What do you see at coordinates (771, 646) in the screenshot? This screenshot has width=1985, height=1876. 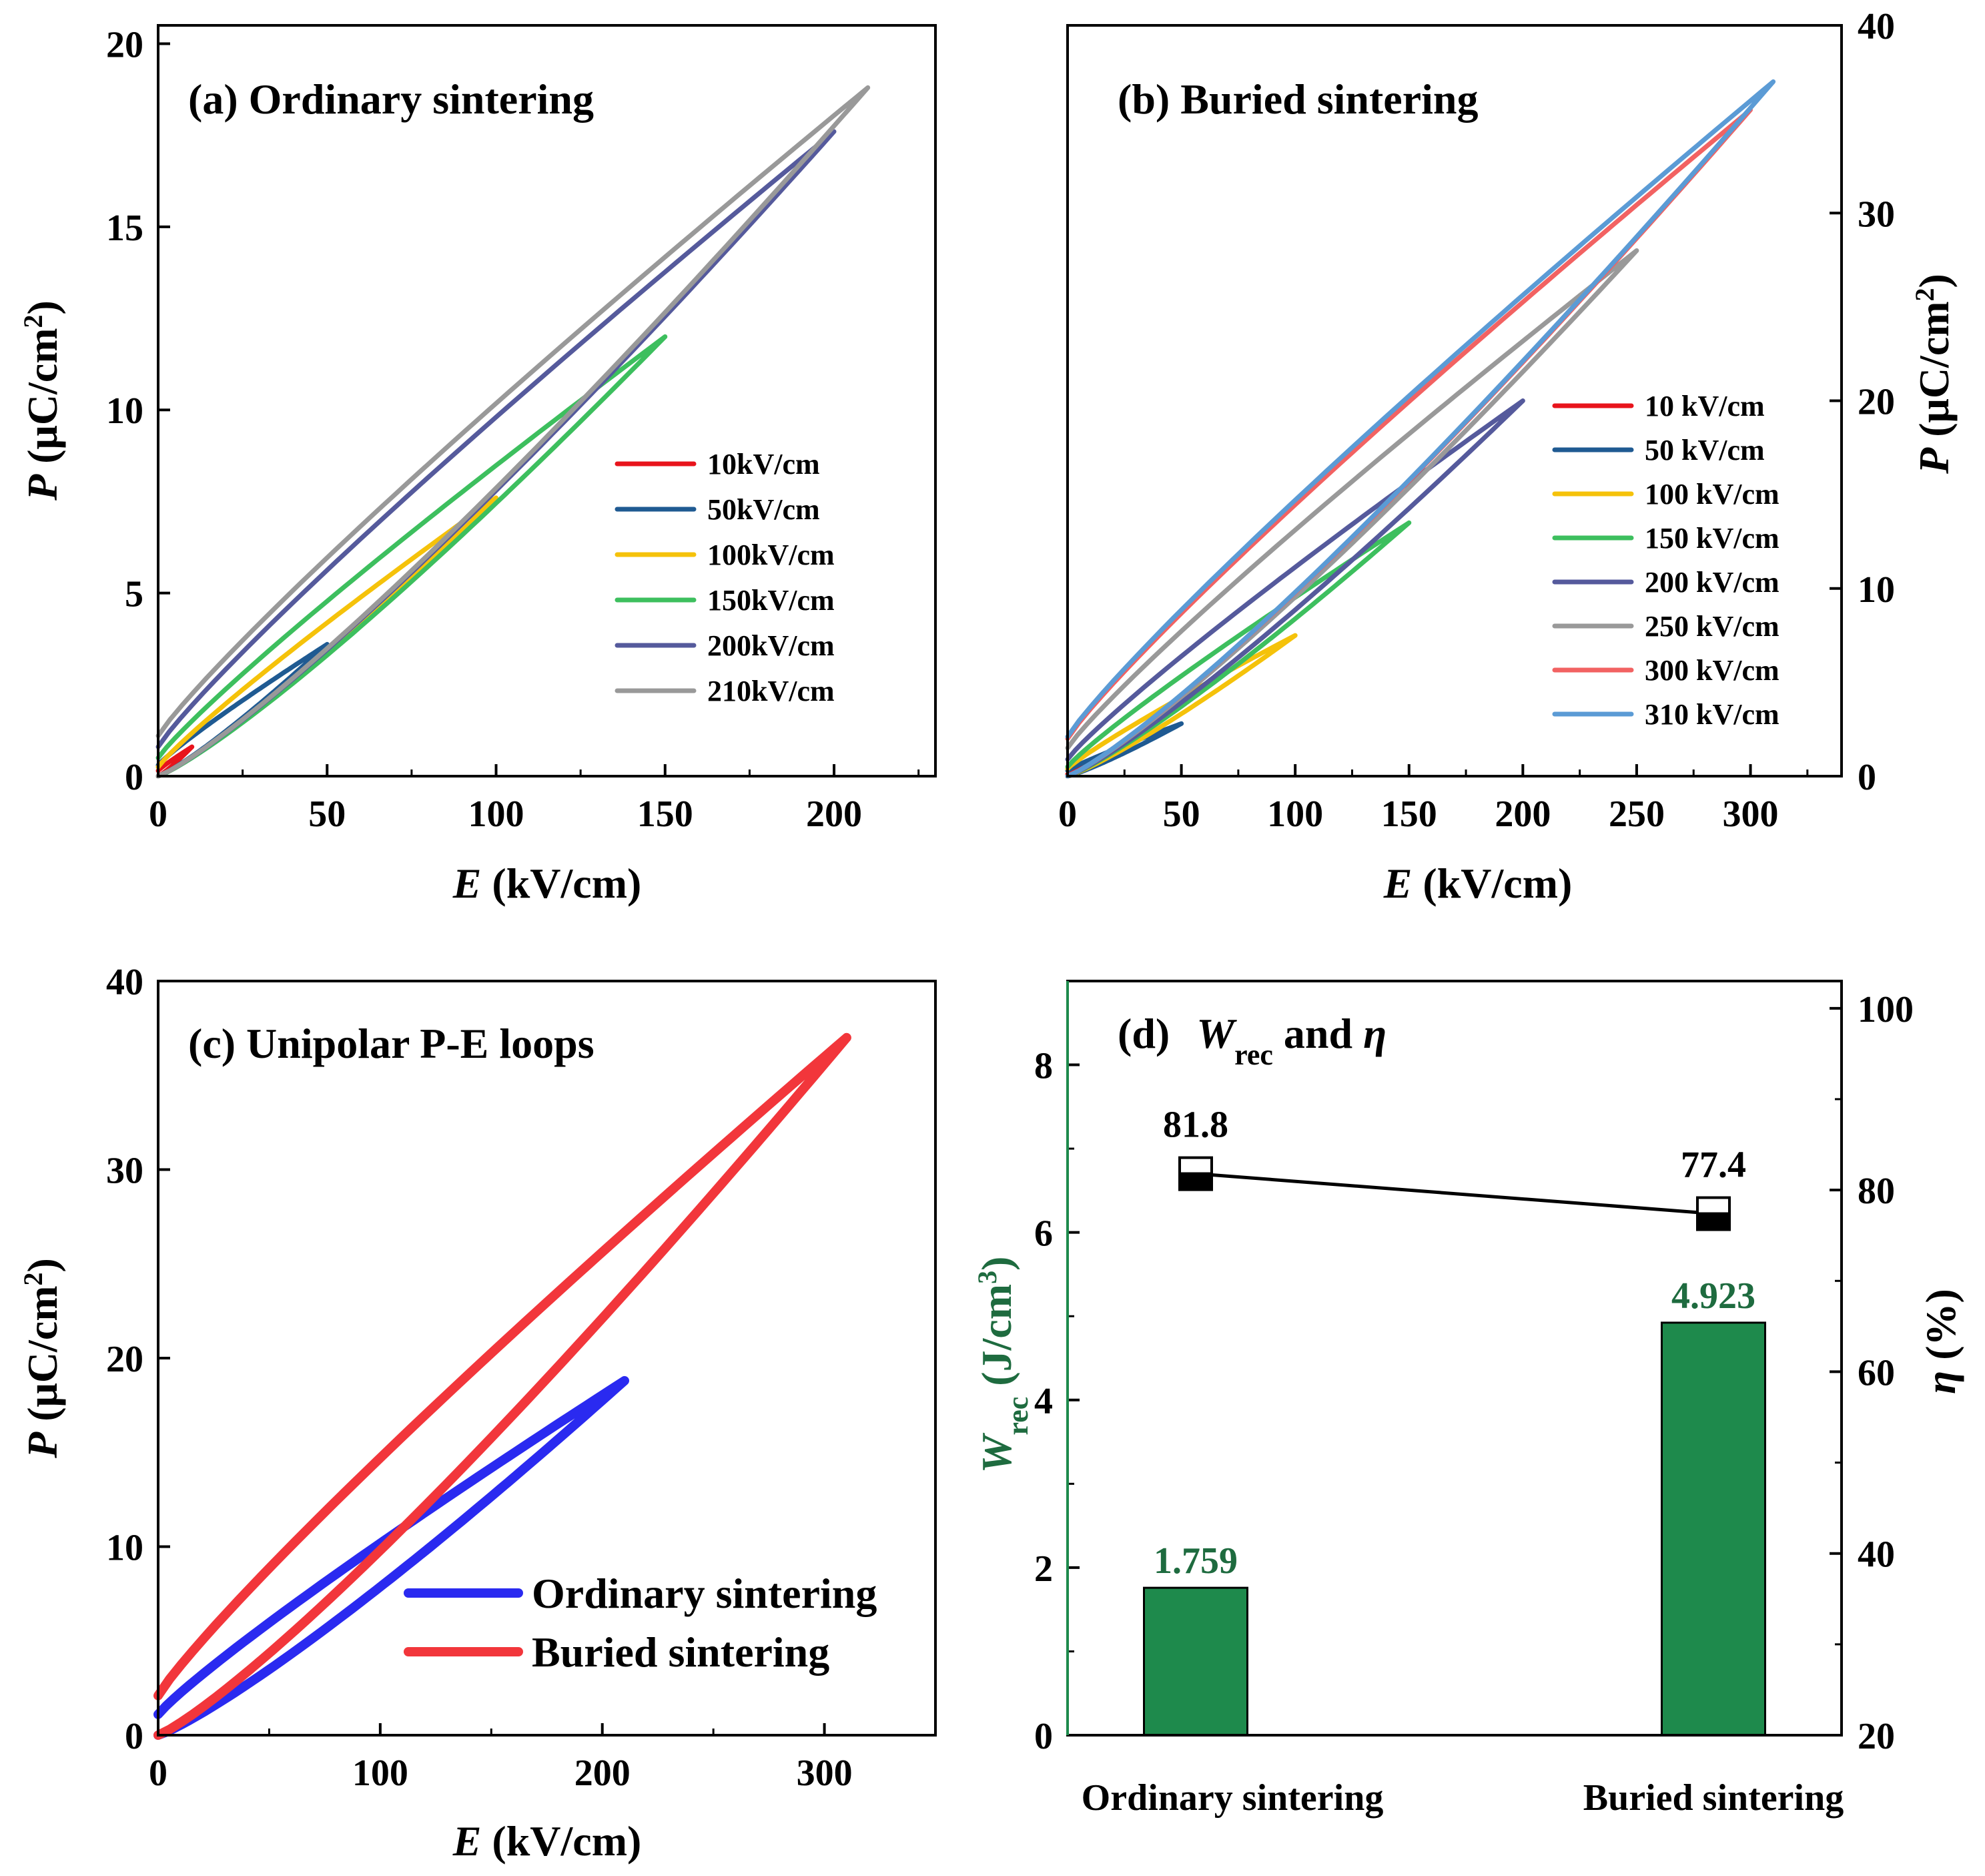 I see `panel-a-legend-label-200kv-cm: 200kV/cm` at bounding box center [771, 646].